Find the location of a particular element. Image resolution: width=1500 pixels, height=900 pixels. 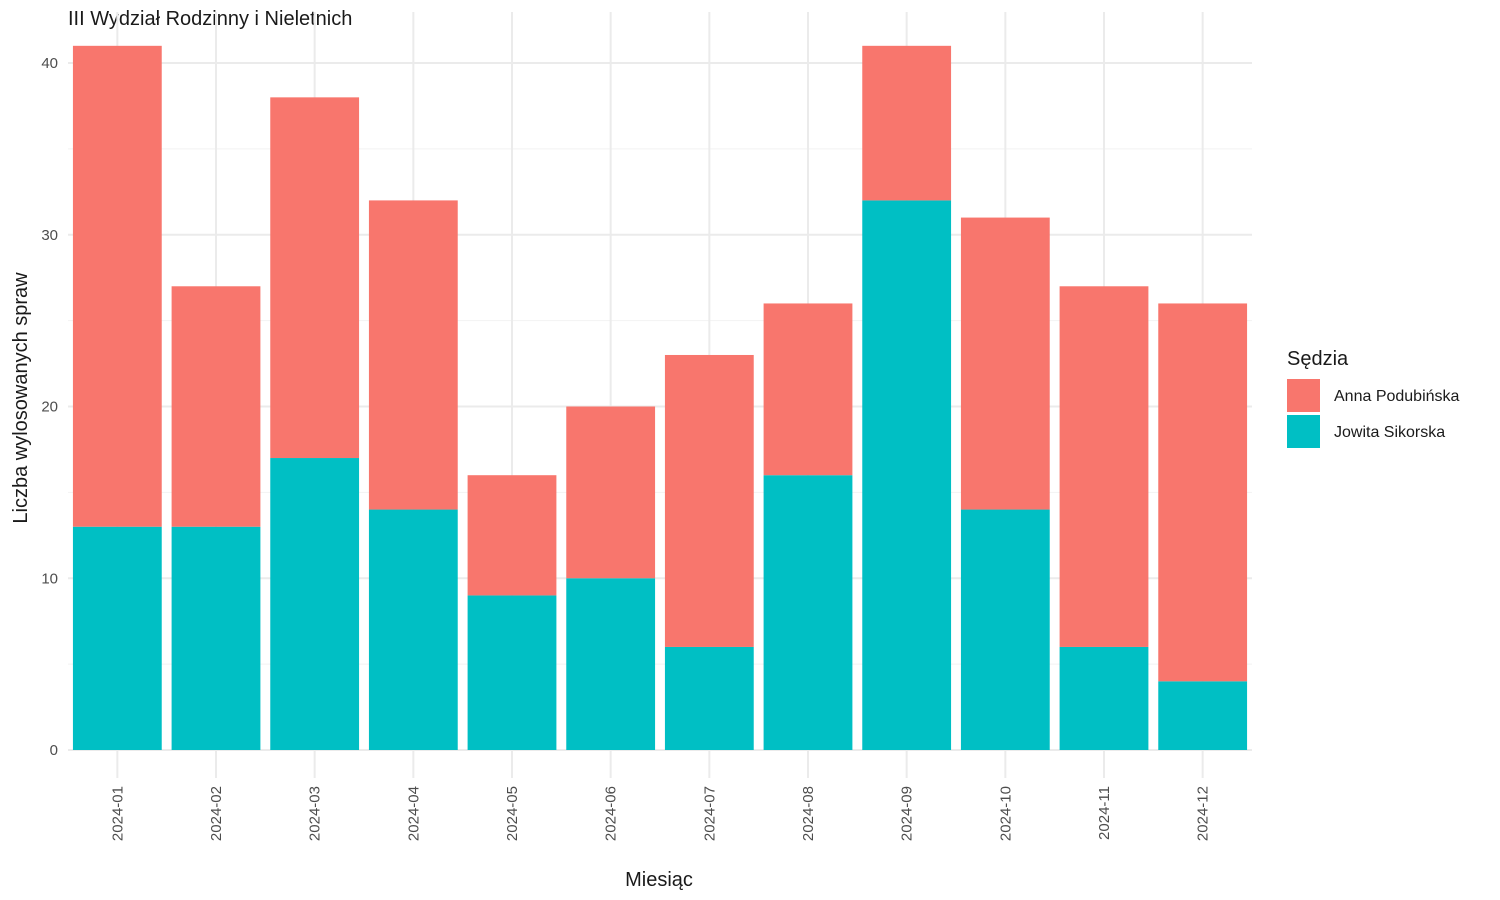

legend-label: Jowita Sikorska is located at coordinates (1389, 432).